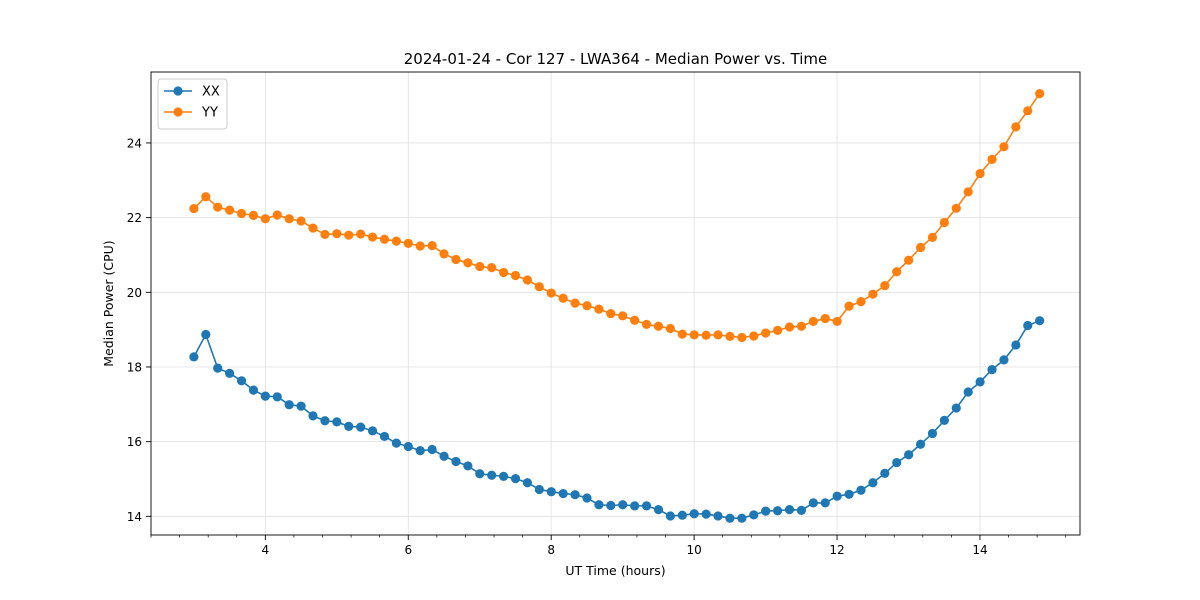 This screenshot has width=1200, height=600. Describe the element at coordinates (134, 442) in the screenshot. I see `y-tick-label-16: 16` at that location.